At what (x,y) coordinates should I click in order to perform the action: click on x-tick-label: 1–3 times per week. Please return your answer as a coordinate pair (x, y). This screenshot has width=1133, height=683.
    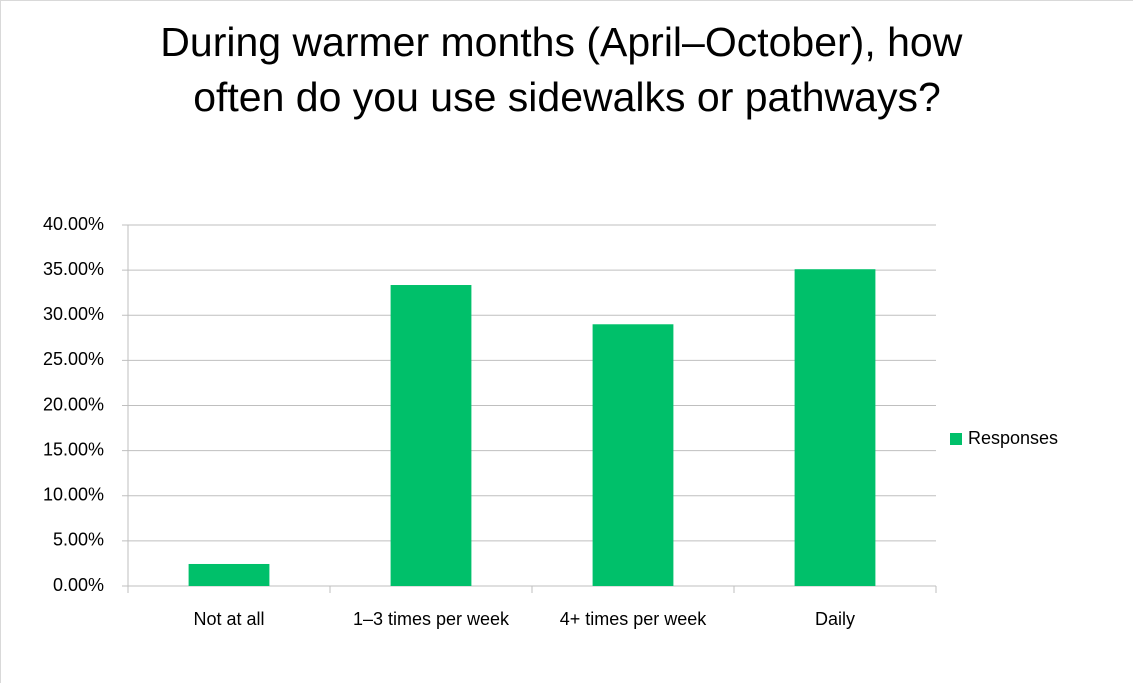
    Looking at the image, I should click on (431, 619).